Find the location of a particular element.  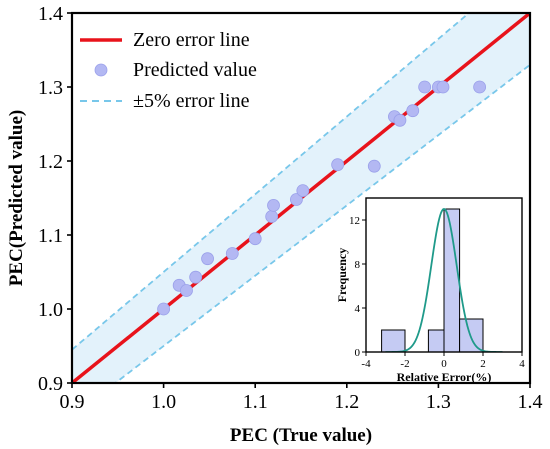

inset-y-tick-label: 8 is located at coordinates (358, 265).